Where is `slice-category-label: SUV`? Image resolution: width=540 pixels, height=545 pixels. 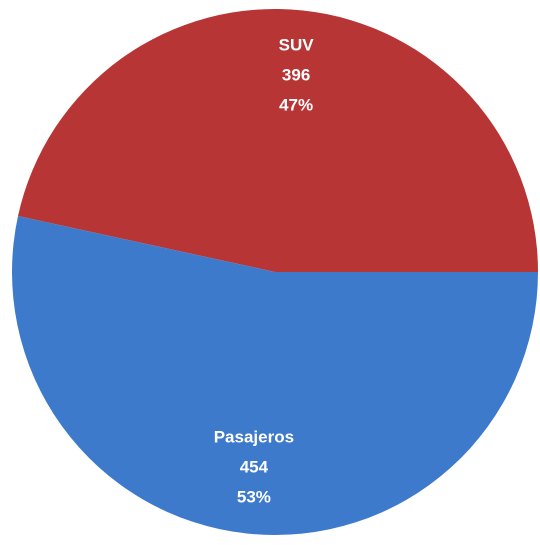 slice-category-label: SUV is located at coordinates (297, 44).